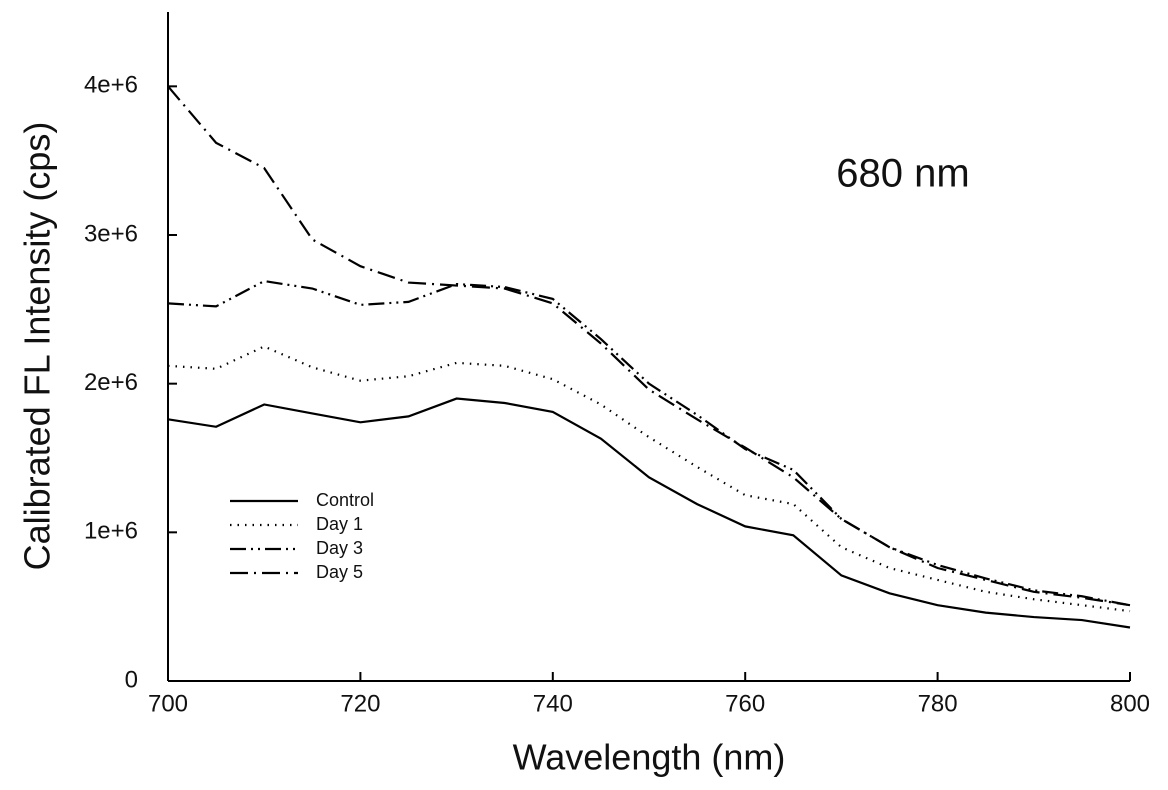 This screenshot has height=790, width=1168. What do you see at coordinates (111, 382) in the screenshot?
I see `y-tick-label: 2e+6` at bounding box center [111, 382].